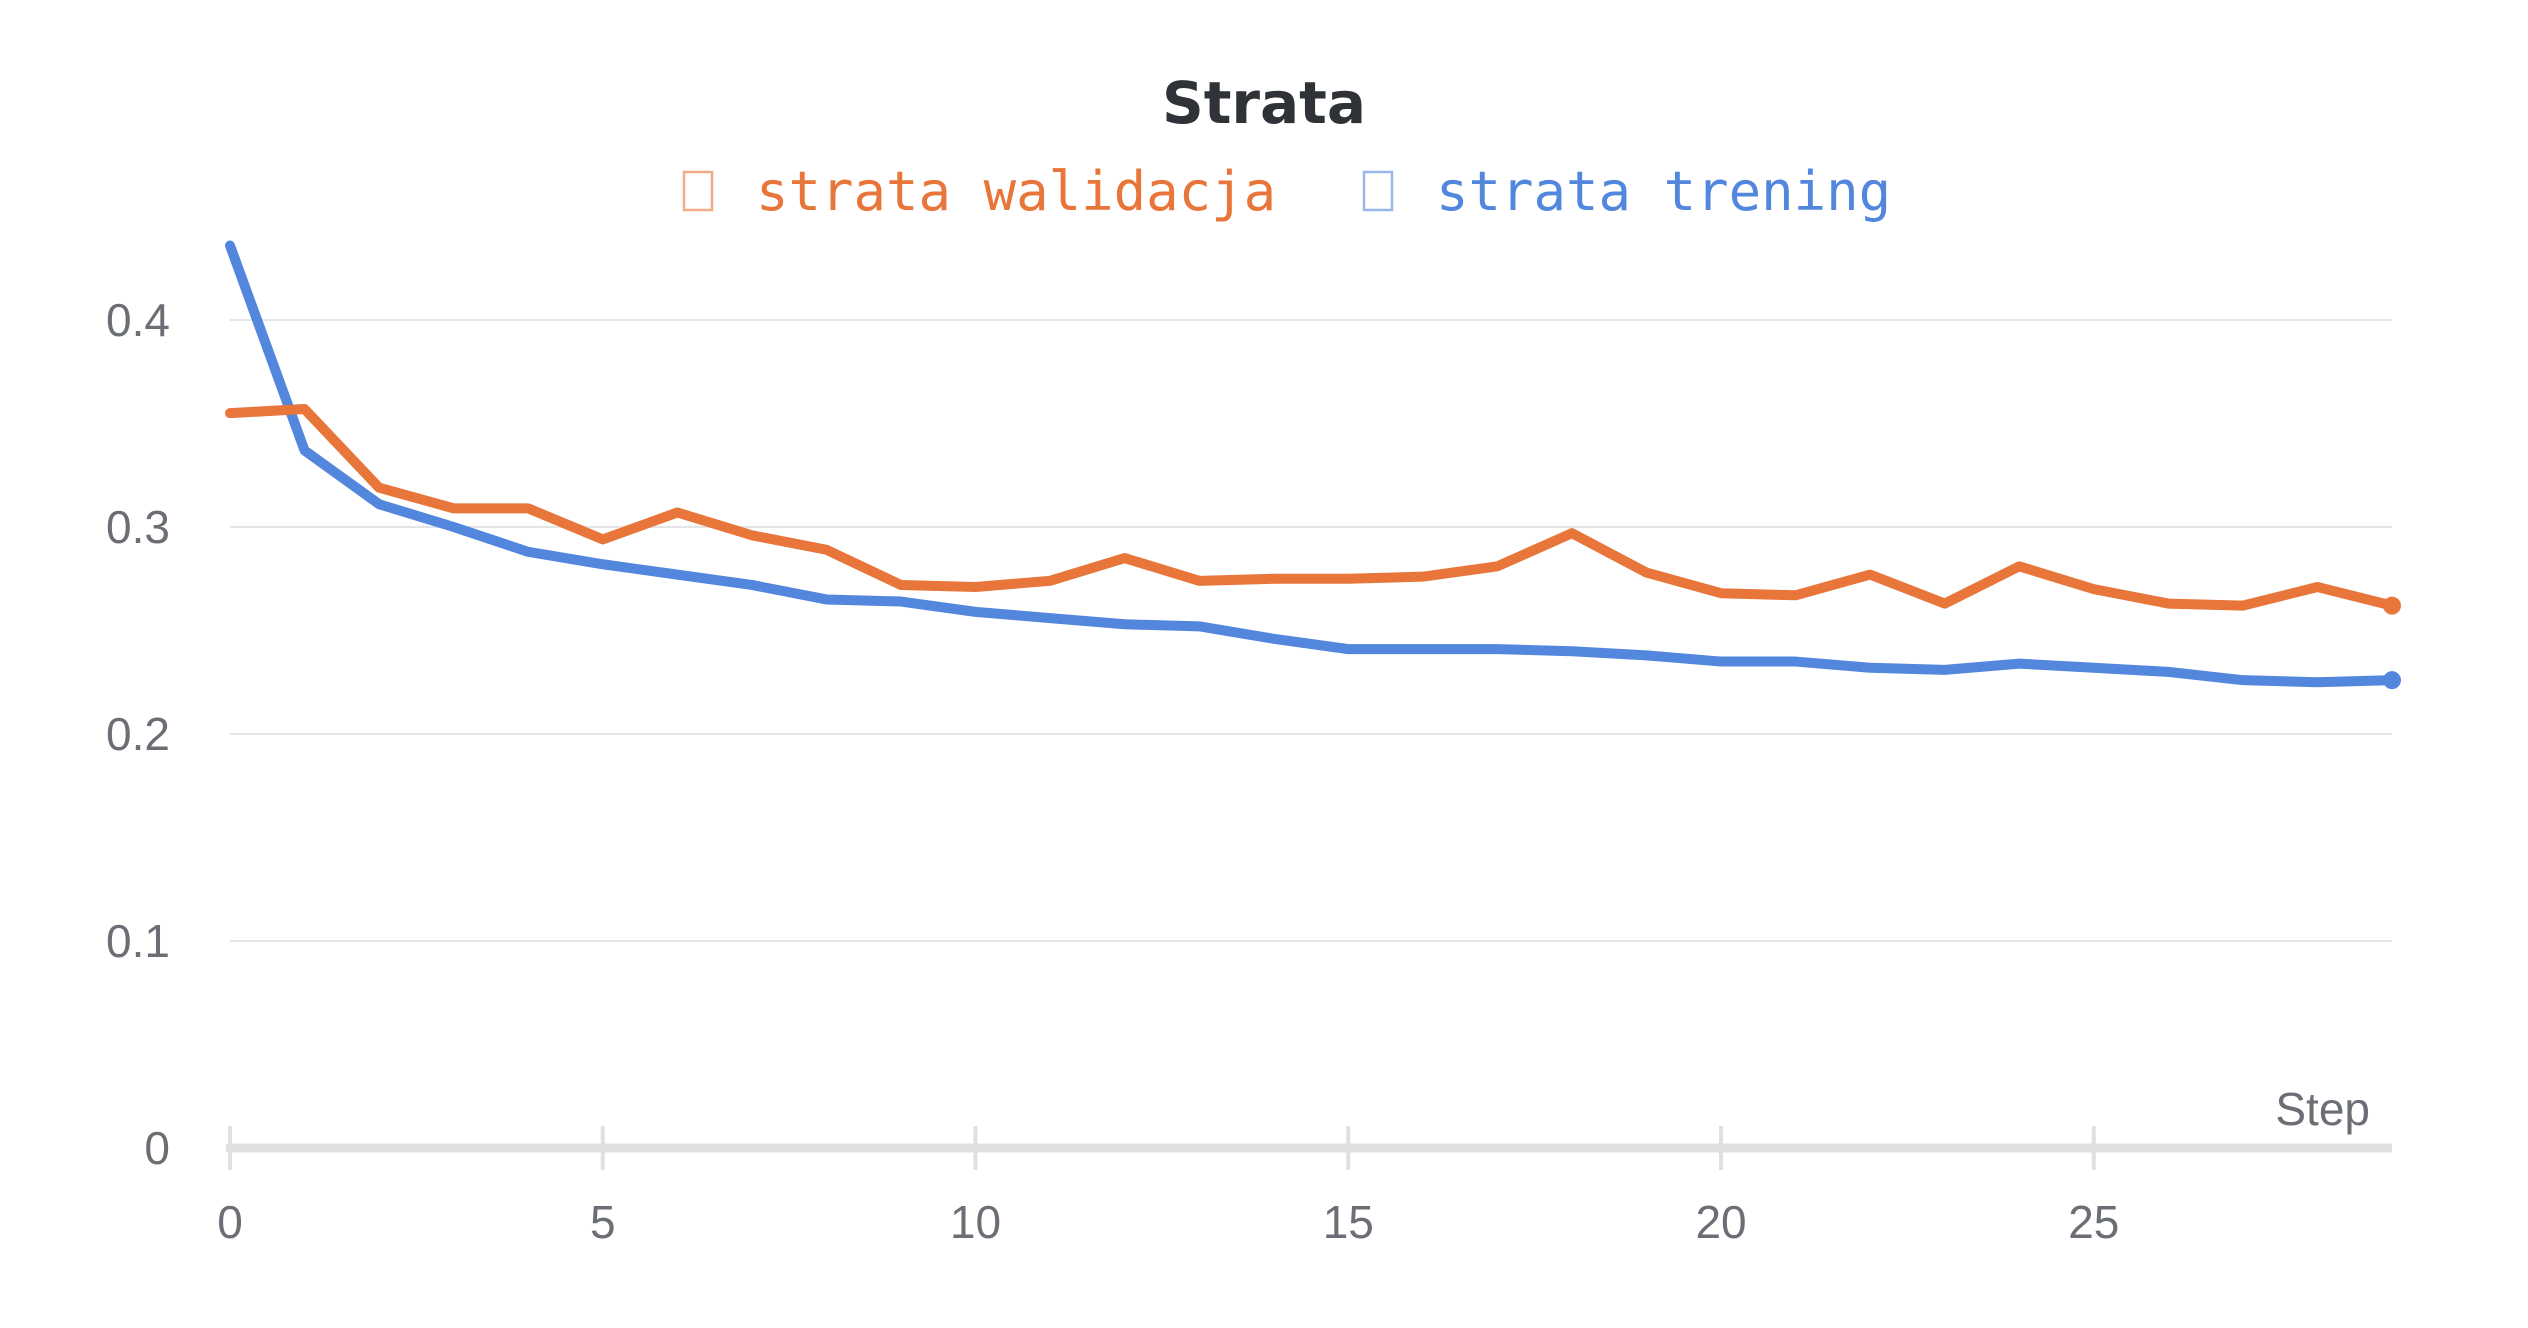 Image resolution: width=2528 pixels, height=1328 pixels. I want to click on y-tick-label: 0.4, so click(138, 320).